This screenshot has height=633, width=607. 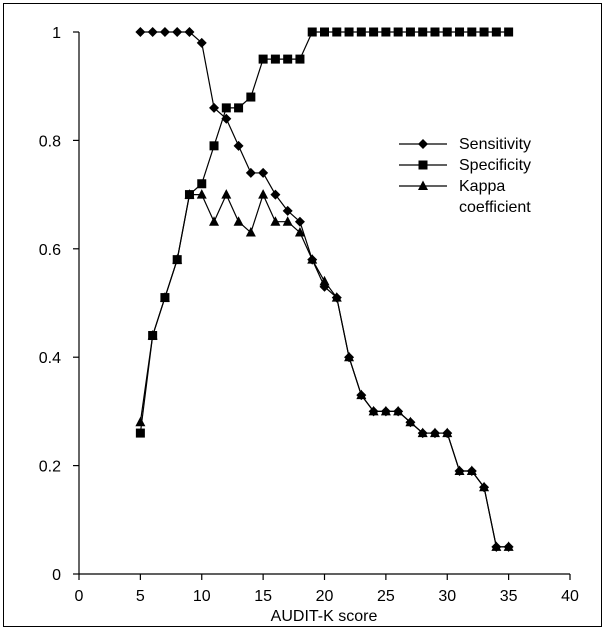 I want to click on y-axis-ticks: 0 0.2 0.4 0.6 0.8 1, so click(x=59, y=304).